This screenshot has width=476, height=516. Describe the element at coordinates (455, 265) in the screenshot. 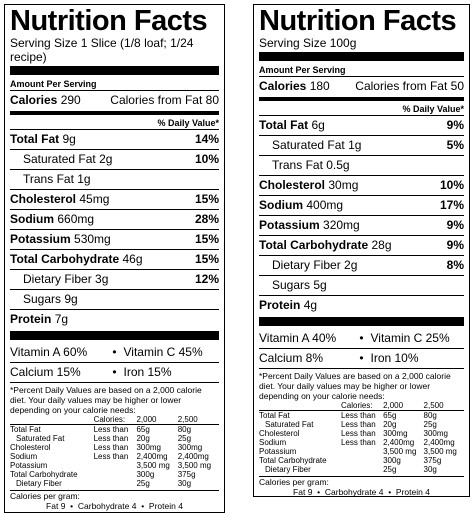

I see `nutrient-pct: 8%` at that location.